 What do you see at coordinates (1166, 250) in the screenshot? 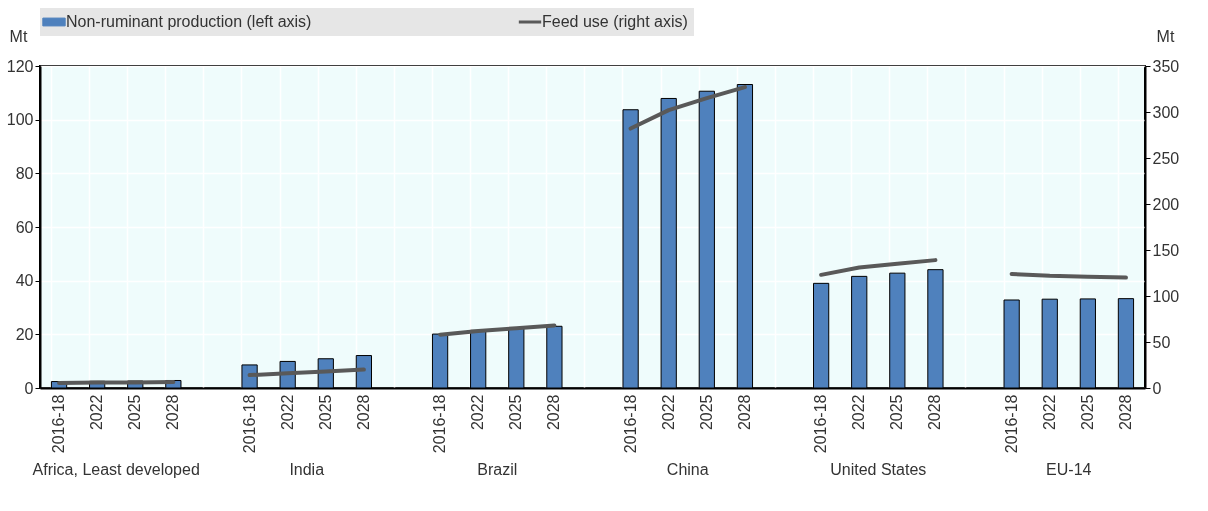
I see `y2-tick-label: 150` at bounding box center [1166, 250].